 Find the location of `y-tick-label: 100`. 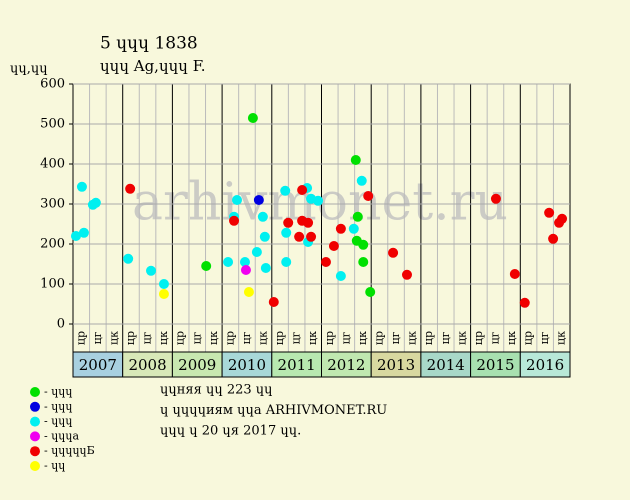

y-tick-label: 100 is located at coordinates (52, 284).